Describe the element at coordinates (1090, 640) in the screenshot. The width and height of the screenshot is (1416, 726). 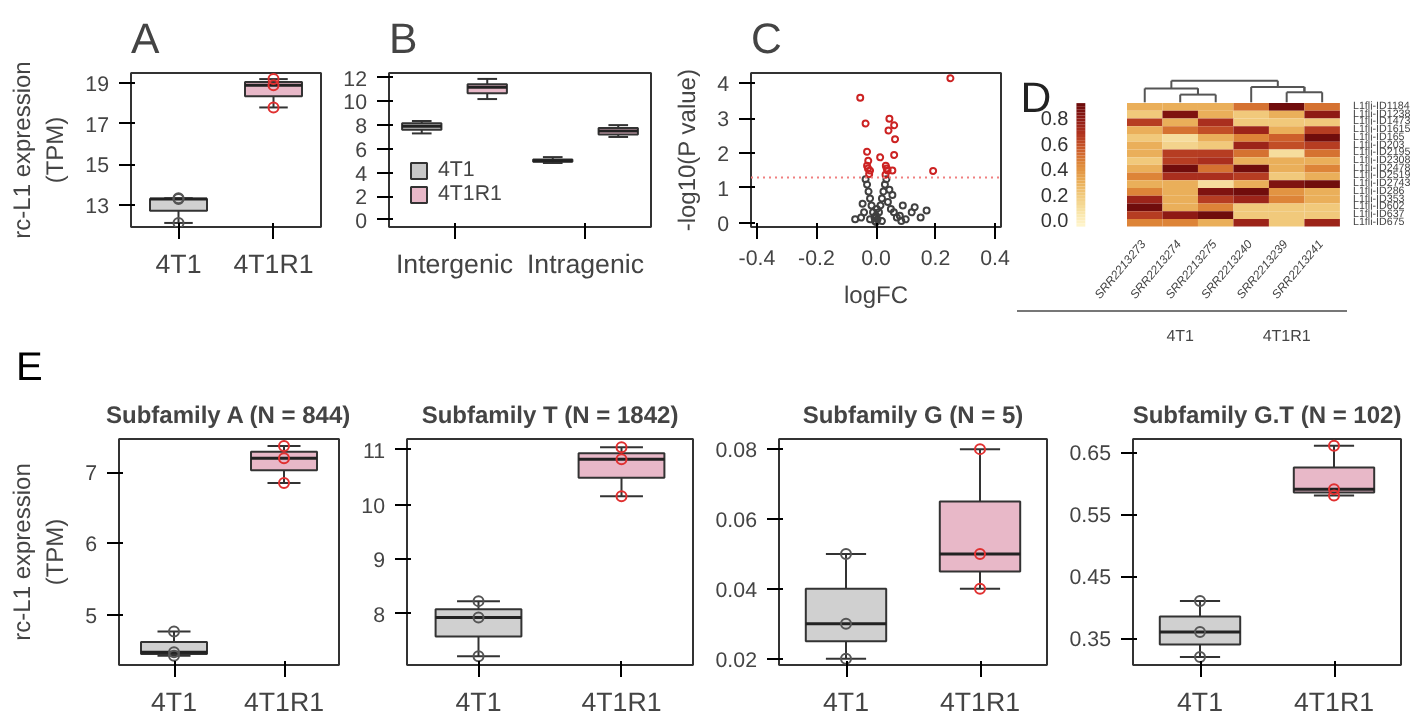
I see `y-tick-label: 0.35` at that location.